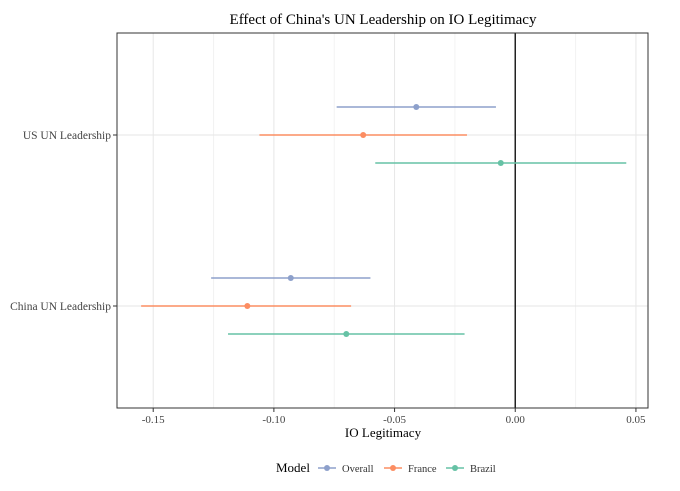 This screenshot has height=491, width=680. What do you see at coordinates (358, 469) in the screenshot?
I see `legend-label-overall: Overall` at bounding box center [358, 469].